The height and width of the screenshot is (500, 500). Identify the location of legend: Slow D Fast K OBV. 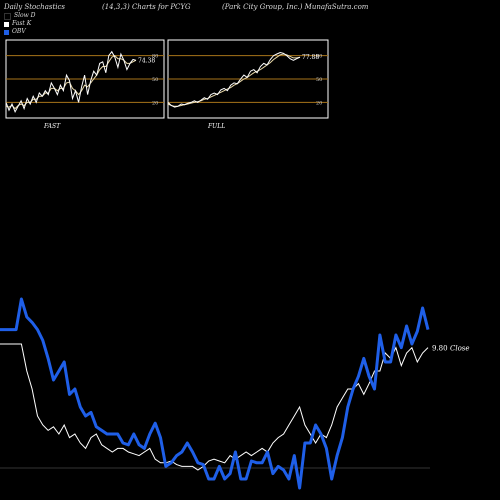
(20, 24).